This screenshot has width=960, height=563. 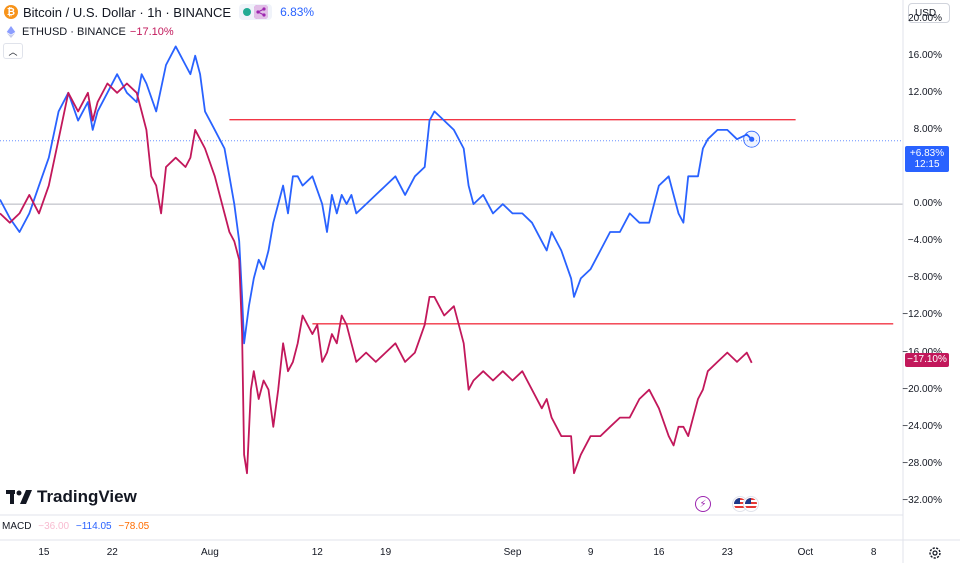 I want to click on btc-price-tag: +6.83% 12:15, so click(x=927, y=159).